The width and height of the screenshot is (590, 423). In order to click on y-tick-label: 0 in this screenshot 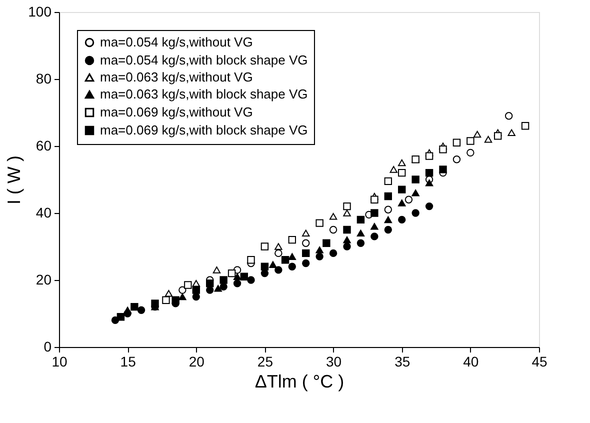, I will do `click(48, 346)`.